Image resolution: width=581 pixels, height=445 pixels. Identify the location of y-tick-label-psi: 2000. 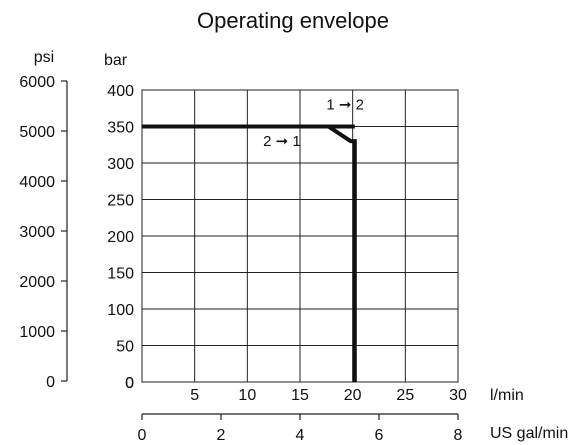
(37, 282).